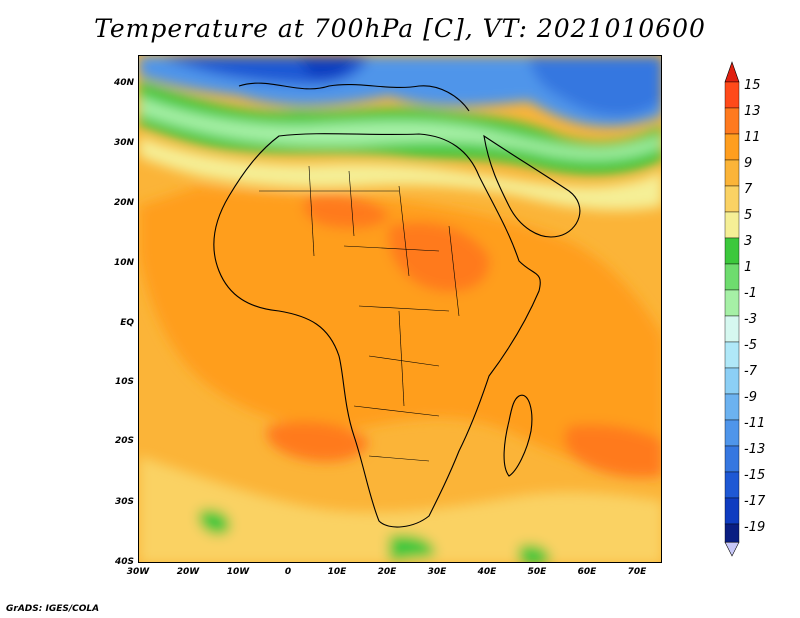  What do you see at coordinates (748, 163) in the screenshot?
I see `colorbar-label-9: 9` at bounding box center [748, 163].